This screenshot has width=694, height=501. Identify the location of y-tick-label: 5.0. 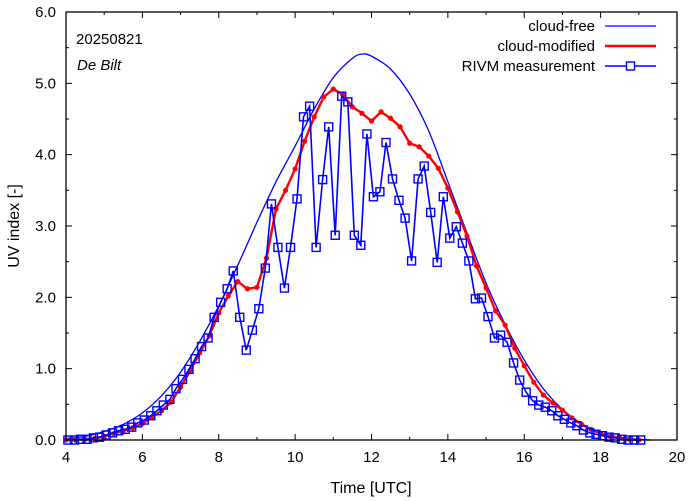
(45, 83).